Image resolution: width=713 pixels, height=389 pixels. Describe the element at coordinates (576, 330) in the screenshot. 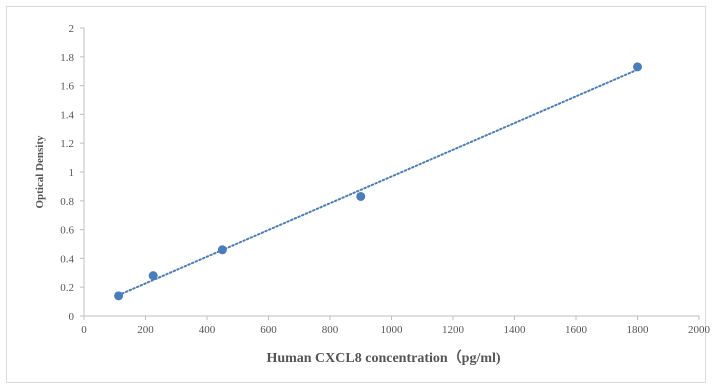

I see `x-tick-label: 1600` at that location.